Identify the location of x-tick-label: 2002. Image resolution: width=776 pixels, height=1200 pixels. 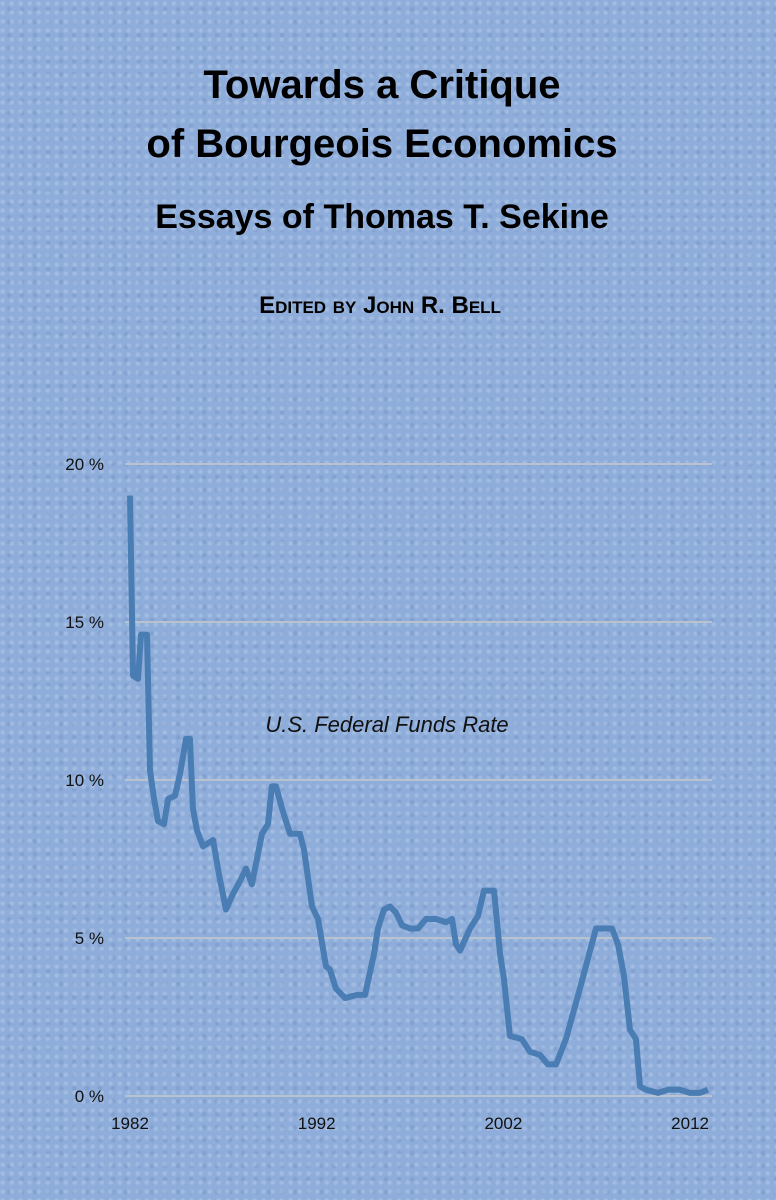
(503, 1123).